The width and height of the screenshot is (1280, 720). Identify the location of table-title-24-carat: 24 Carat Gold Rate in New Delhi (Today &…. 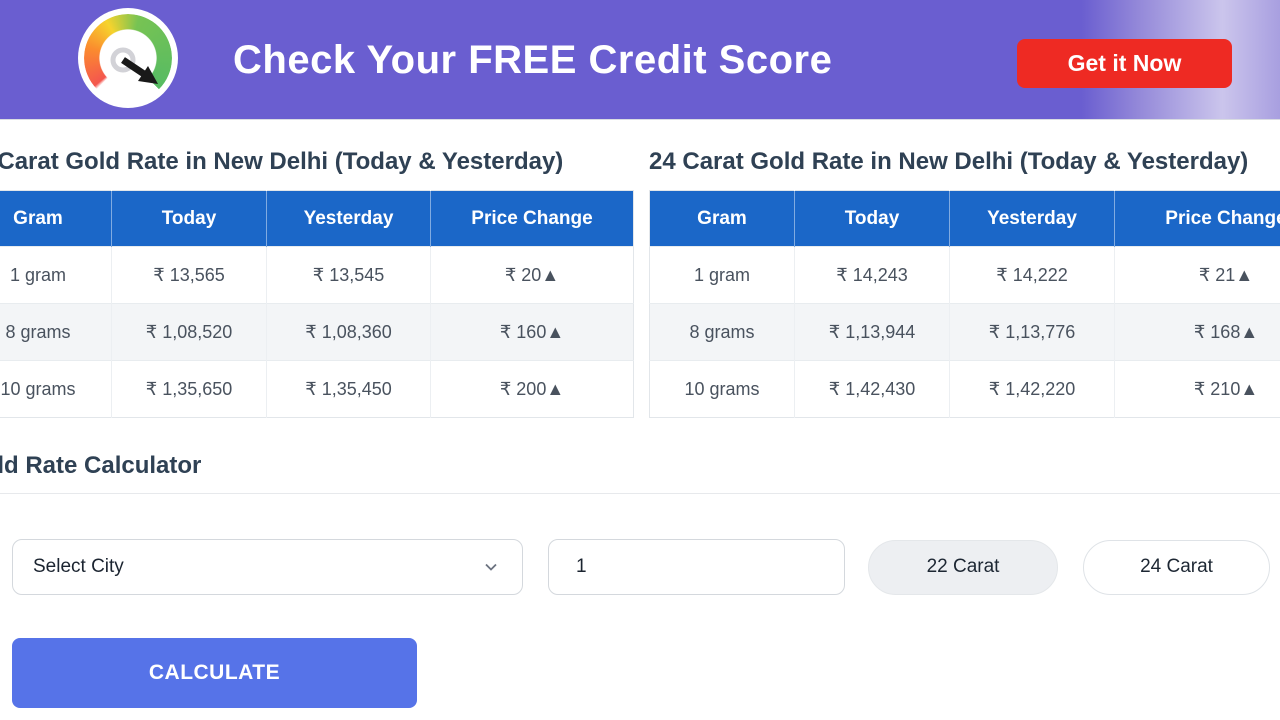
(949, 161).